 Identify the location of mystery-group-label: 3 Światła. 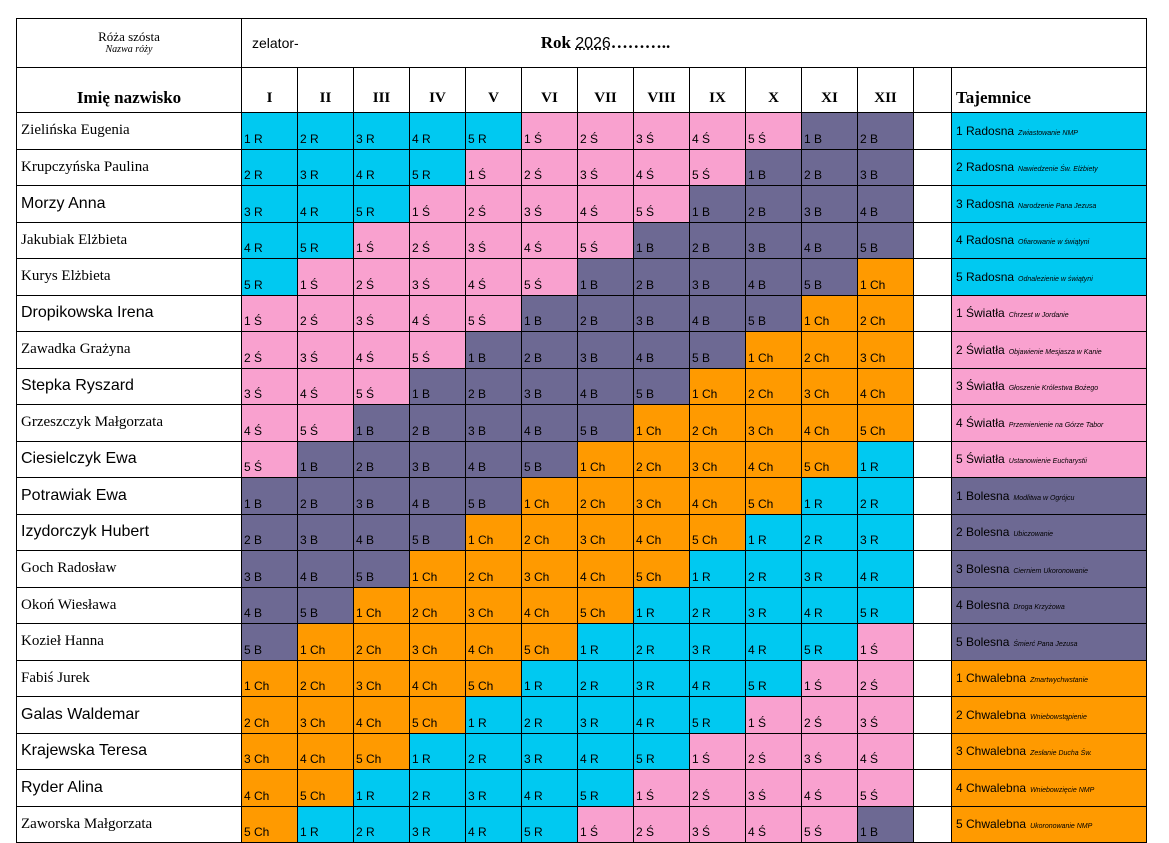
(980, 386).